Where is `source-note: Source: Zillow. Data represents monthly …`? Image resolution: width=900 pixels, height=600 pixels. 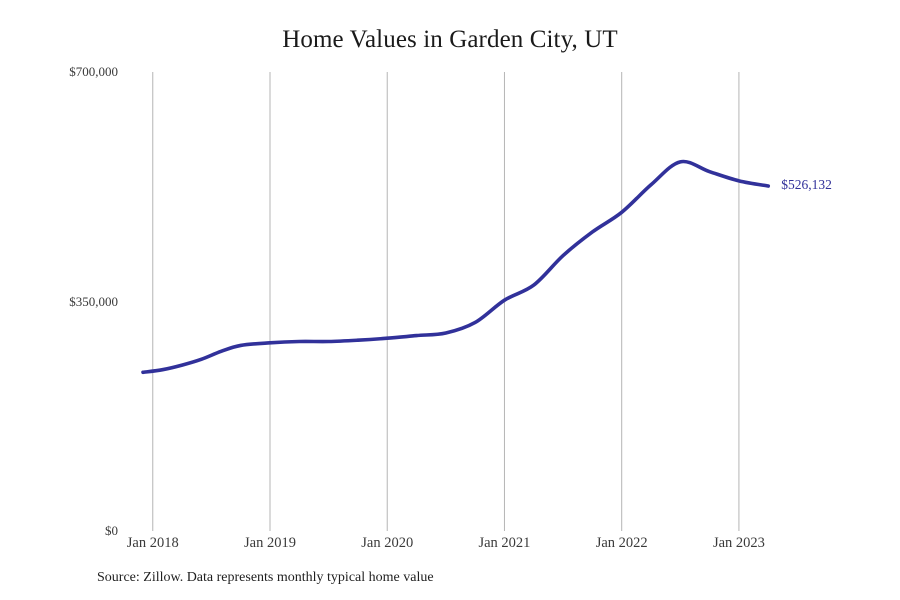 source-note: Source: Zillow. Data represents monthly … is located at coordinates (265, 577).